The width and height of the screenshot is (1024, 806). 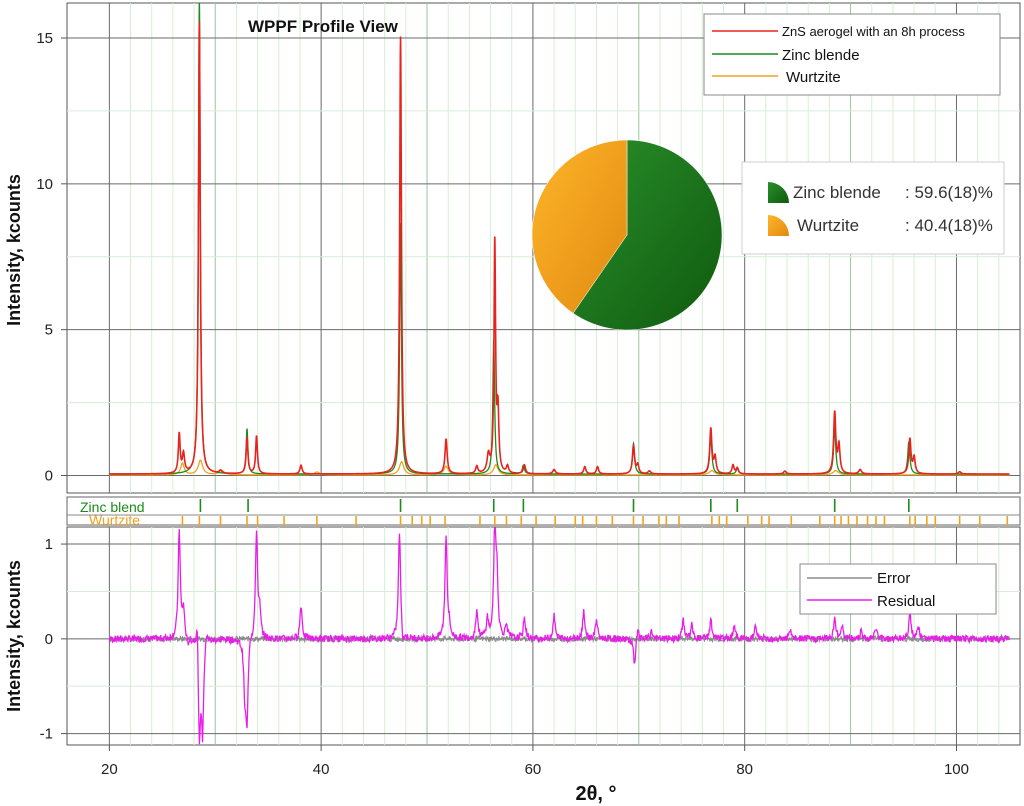 I want to click on x-tick-label: 60, so click(x=533, y=769).